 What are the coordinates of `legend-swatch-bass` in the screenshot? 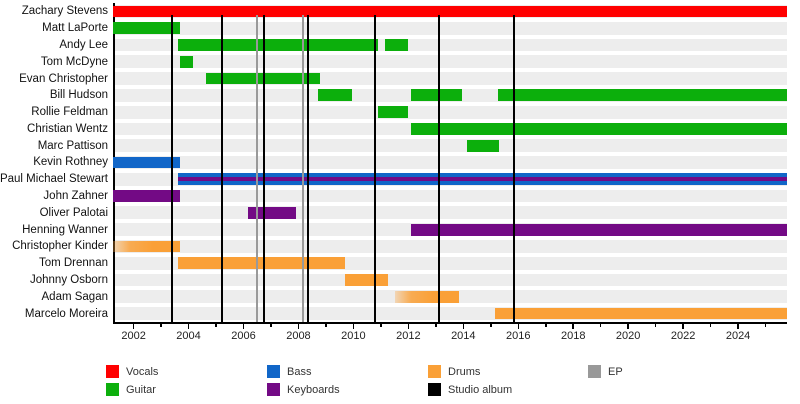 It's located at (273, 371).